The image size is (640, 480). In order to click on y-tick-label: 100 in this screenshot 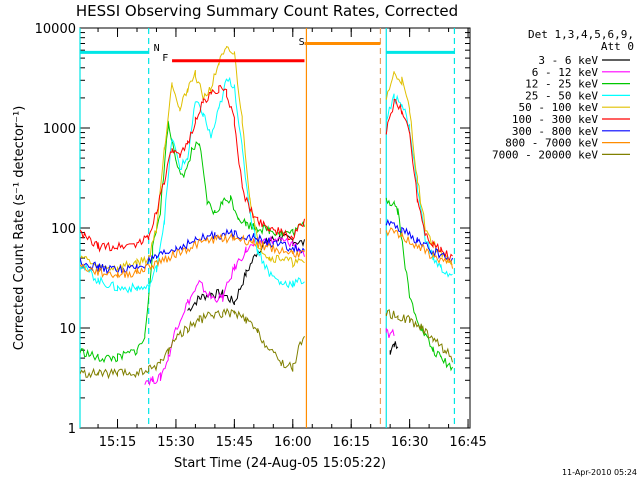, I will do `click(63, 229)`.